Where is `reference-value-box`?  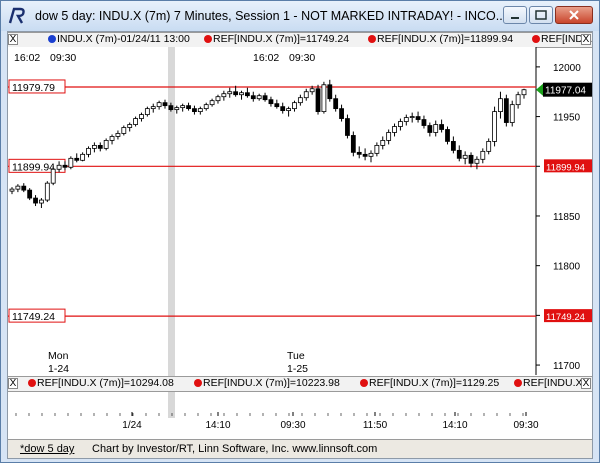 reference-value-box is located at coordinates (37, 86).